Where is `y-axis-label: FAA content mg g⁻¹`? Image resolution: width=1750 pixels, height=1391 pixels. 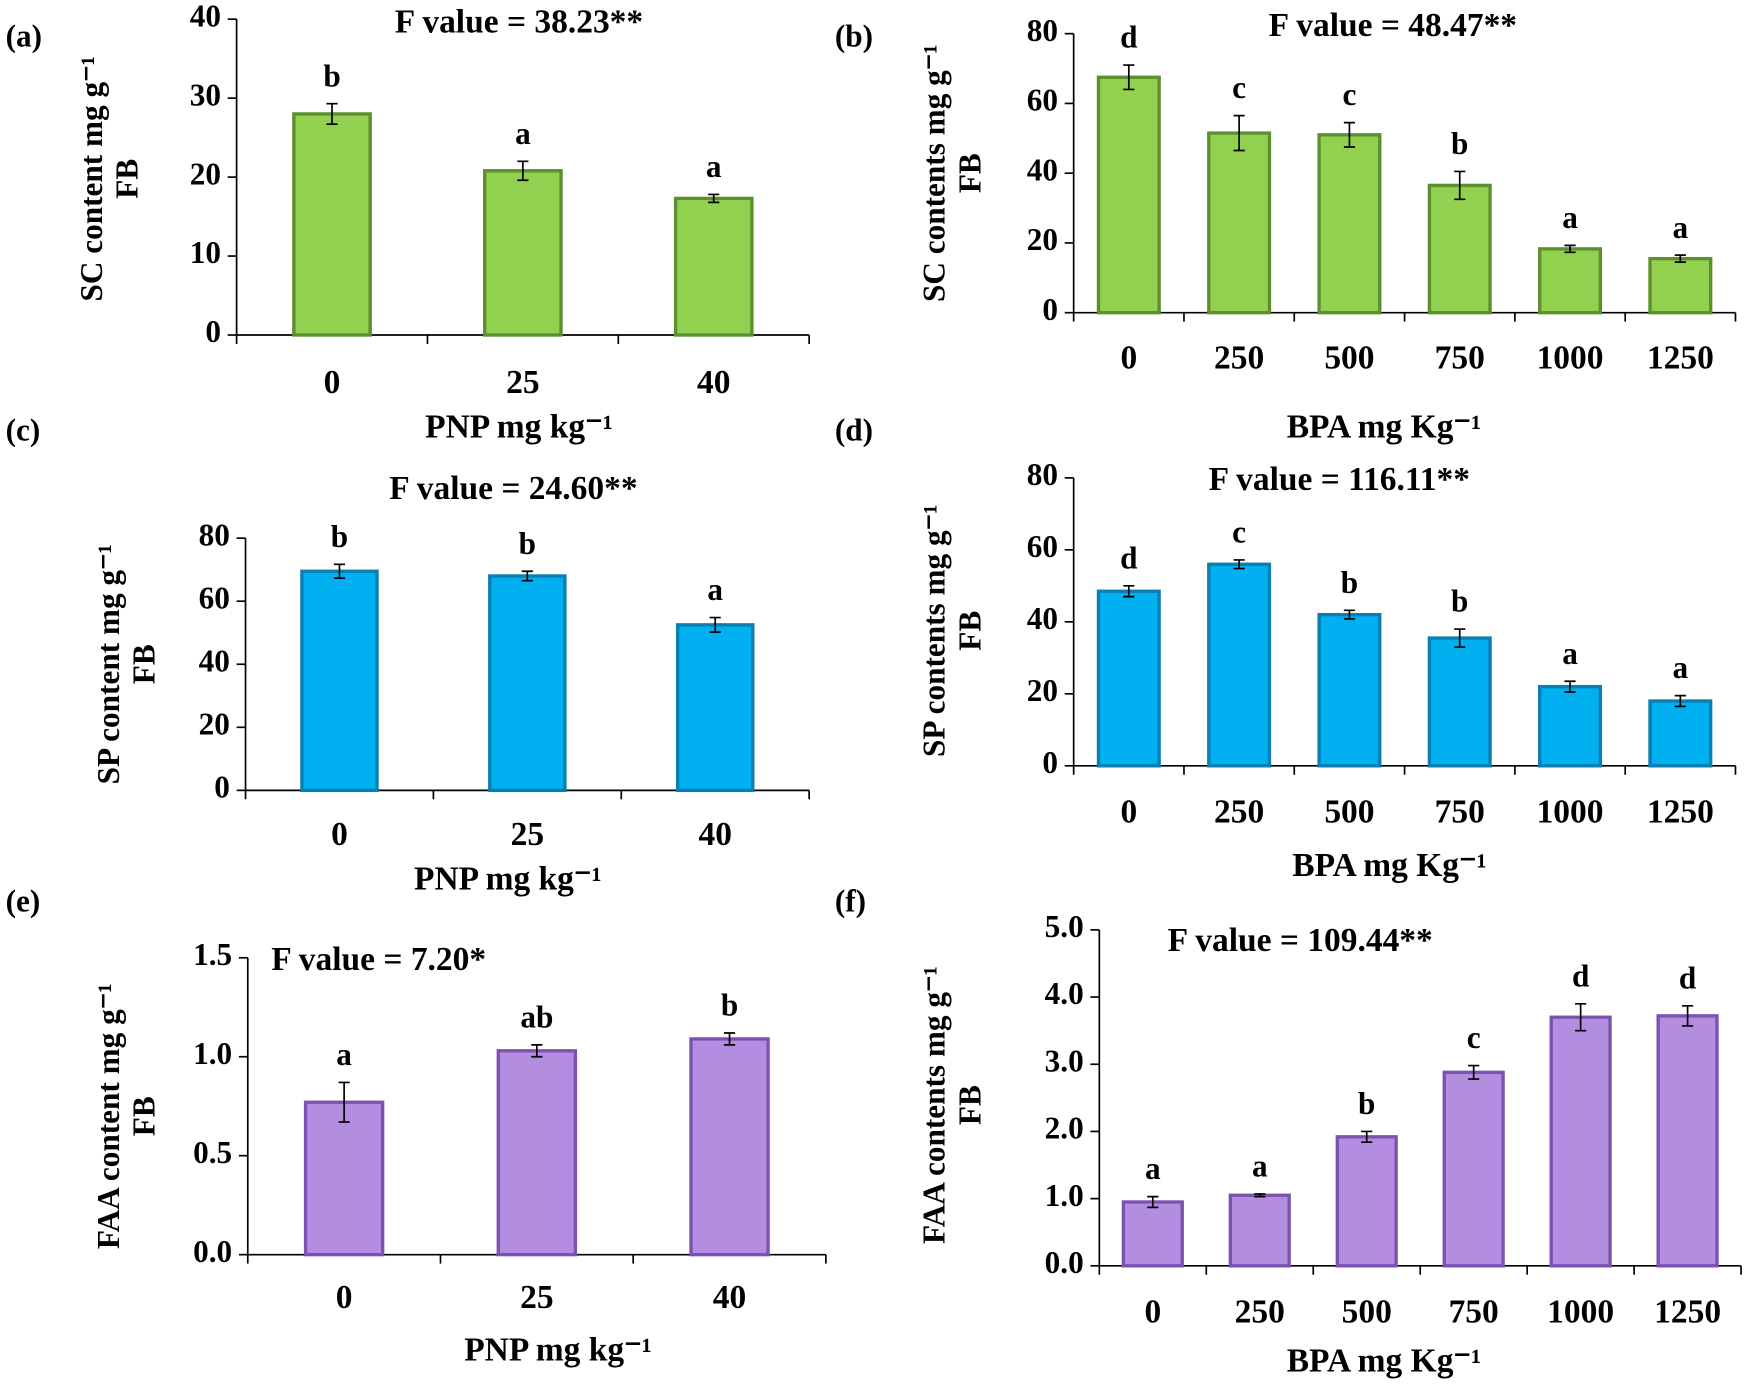 y-axis-label: FAA content mg g⁻¹ is located at coordinates (108, 1116).